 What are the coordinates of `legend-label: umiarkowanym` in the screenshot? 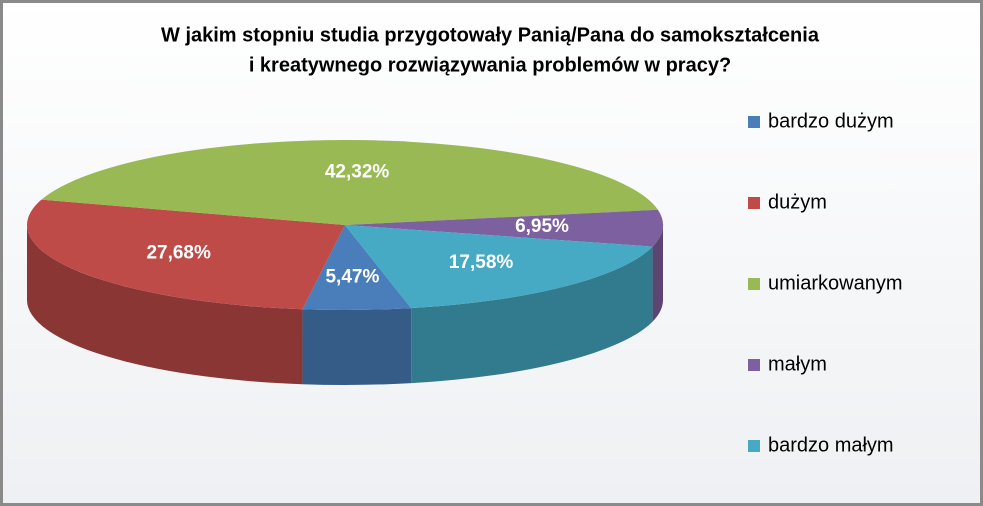 It's located at (835, 283).